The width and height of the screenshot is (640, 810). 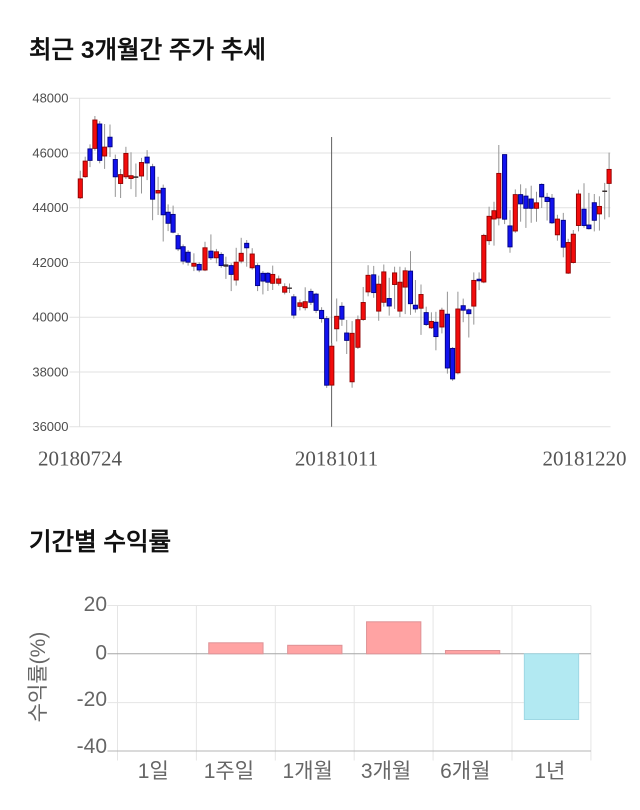 What do you see at coordinates (50, 371) in the screenshot?
I see `svg-text: 38000` at bounding box center [50, 371].